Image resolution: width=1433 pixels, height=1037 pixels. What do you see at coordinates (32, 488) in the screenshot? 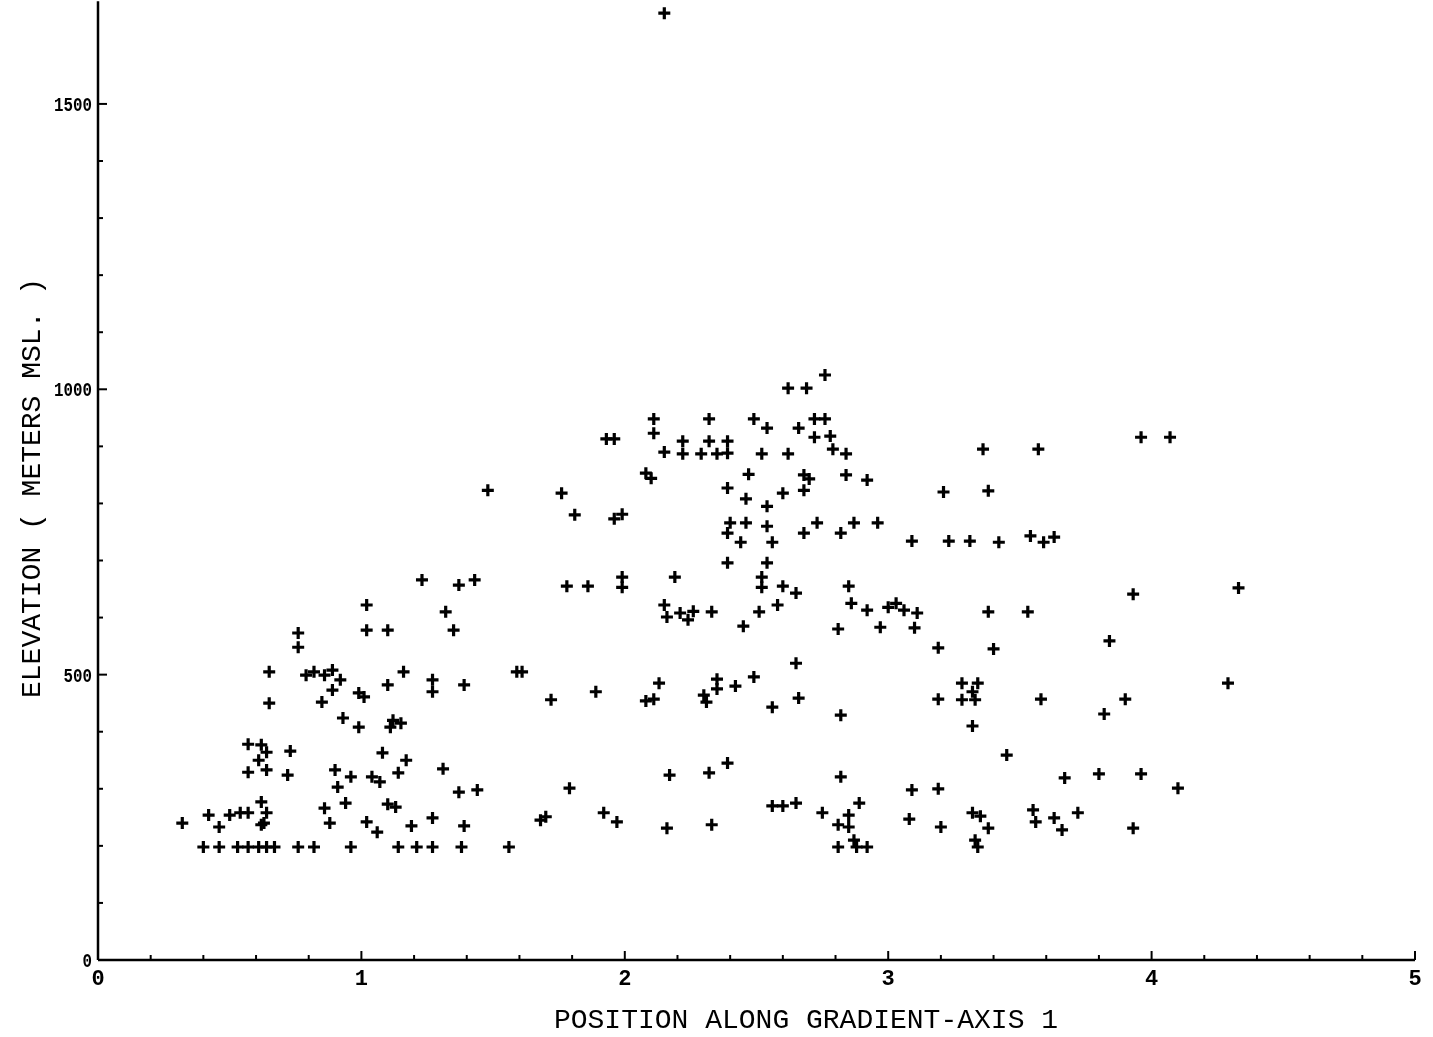
I see `y-axis-title: ELEVATION ( METERS MSL. )` at bounding box center [32, 488].